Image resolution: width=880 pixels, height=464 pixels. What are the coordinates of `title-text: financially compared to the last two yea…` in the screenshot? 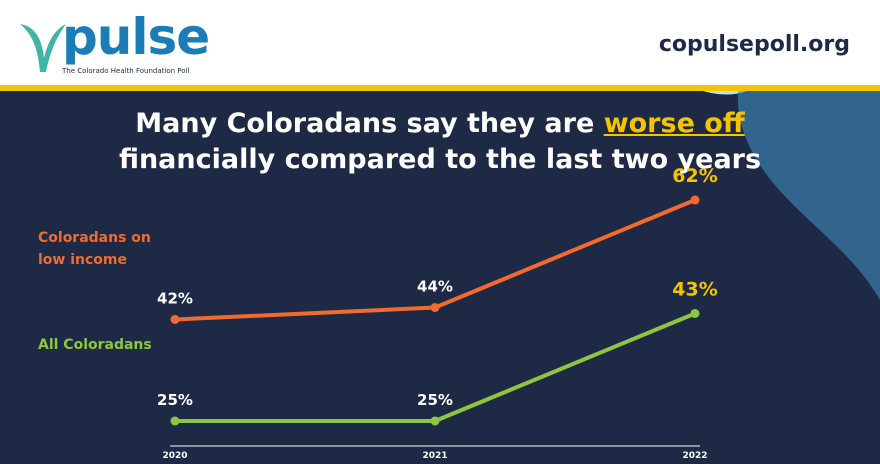 It's located at (440, 159).